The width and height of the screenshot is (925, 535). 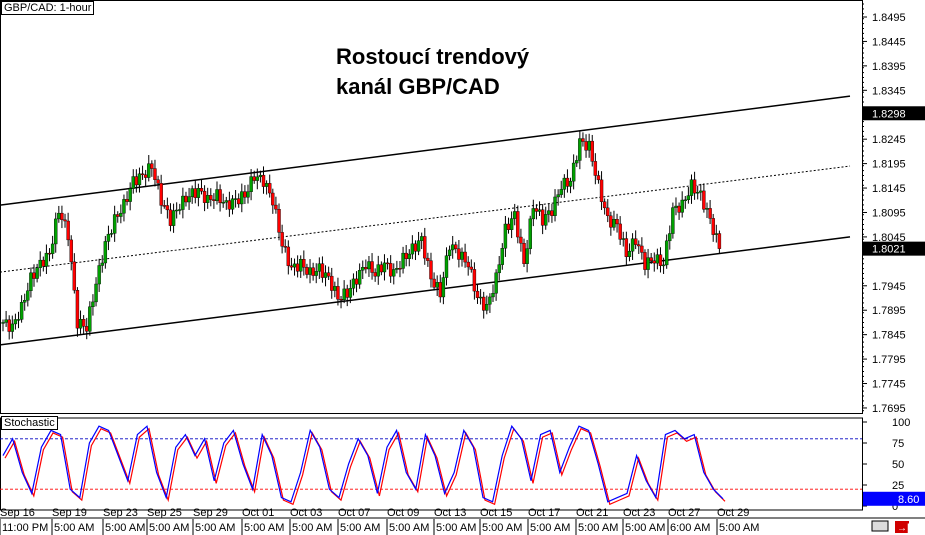 I want to click on date-label: Sep 25, so click(x=164, y=513).